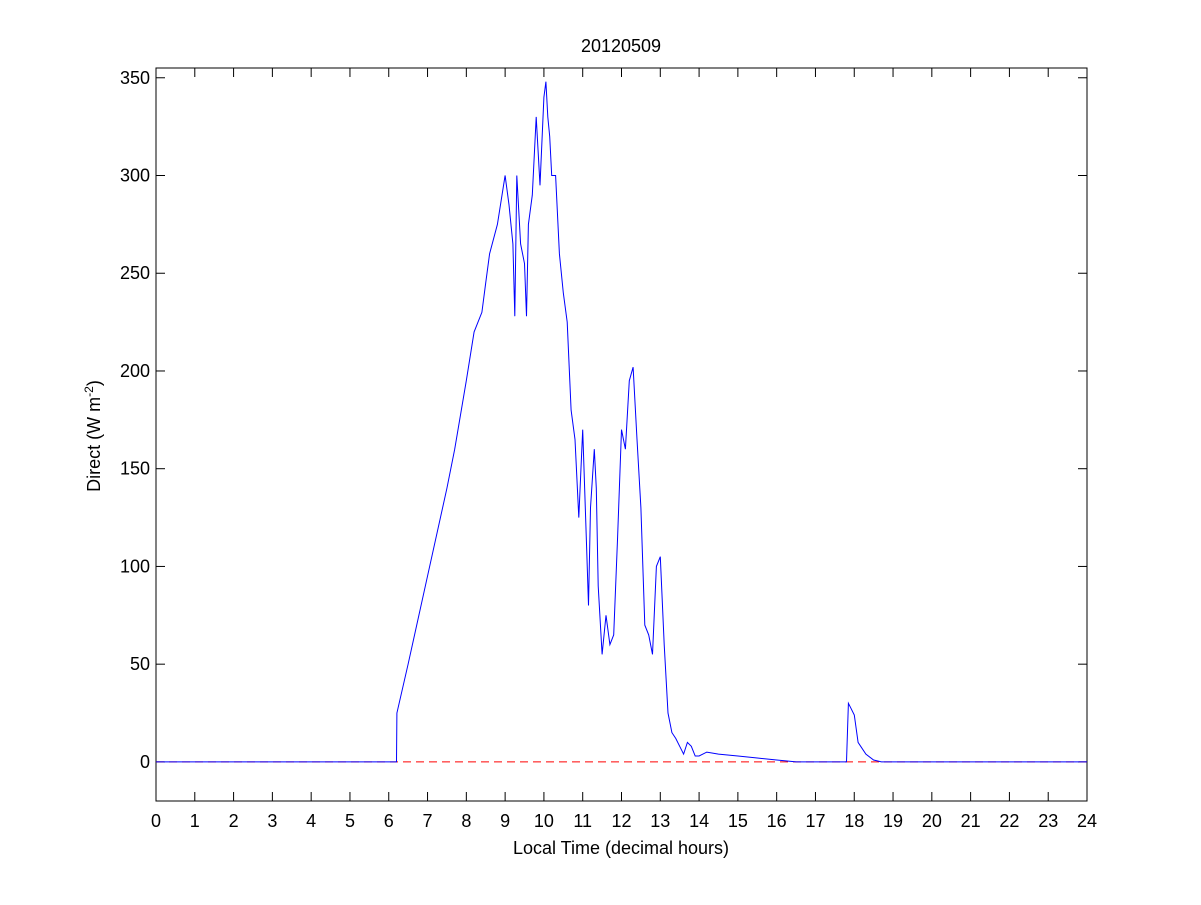  What do you see at coordinates (135, 566) in the screenshot?
I see `y-tick-label: 100` at bounding box center [135, 566].